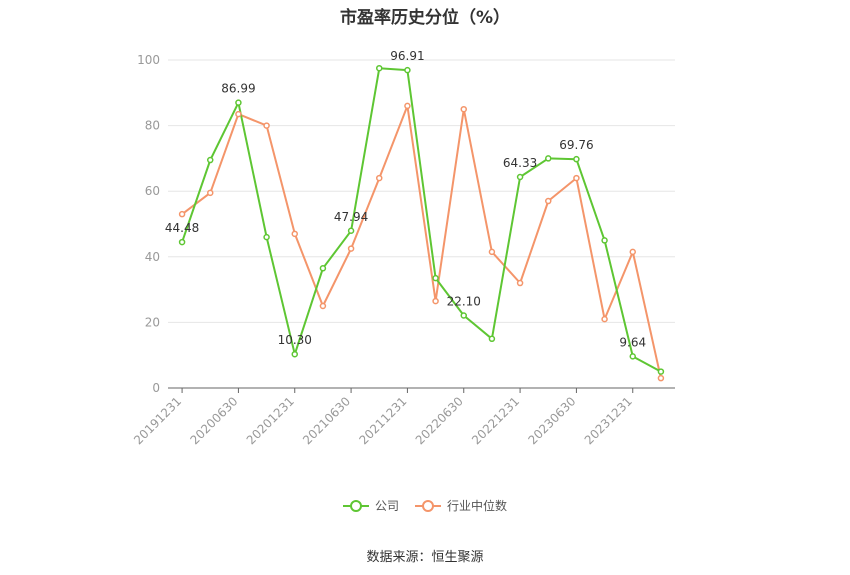 The height and width of the screenshot is (575, 850). Describe the element at coordinates (148, 60) in the screenshot. I see `y-tick-label: 100` at that location.